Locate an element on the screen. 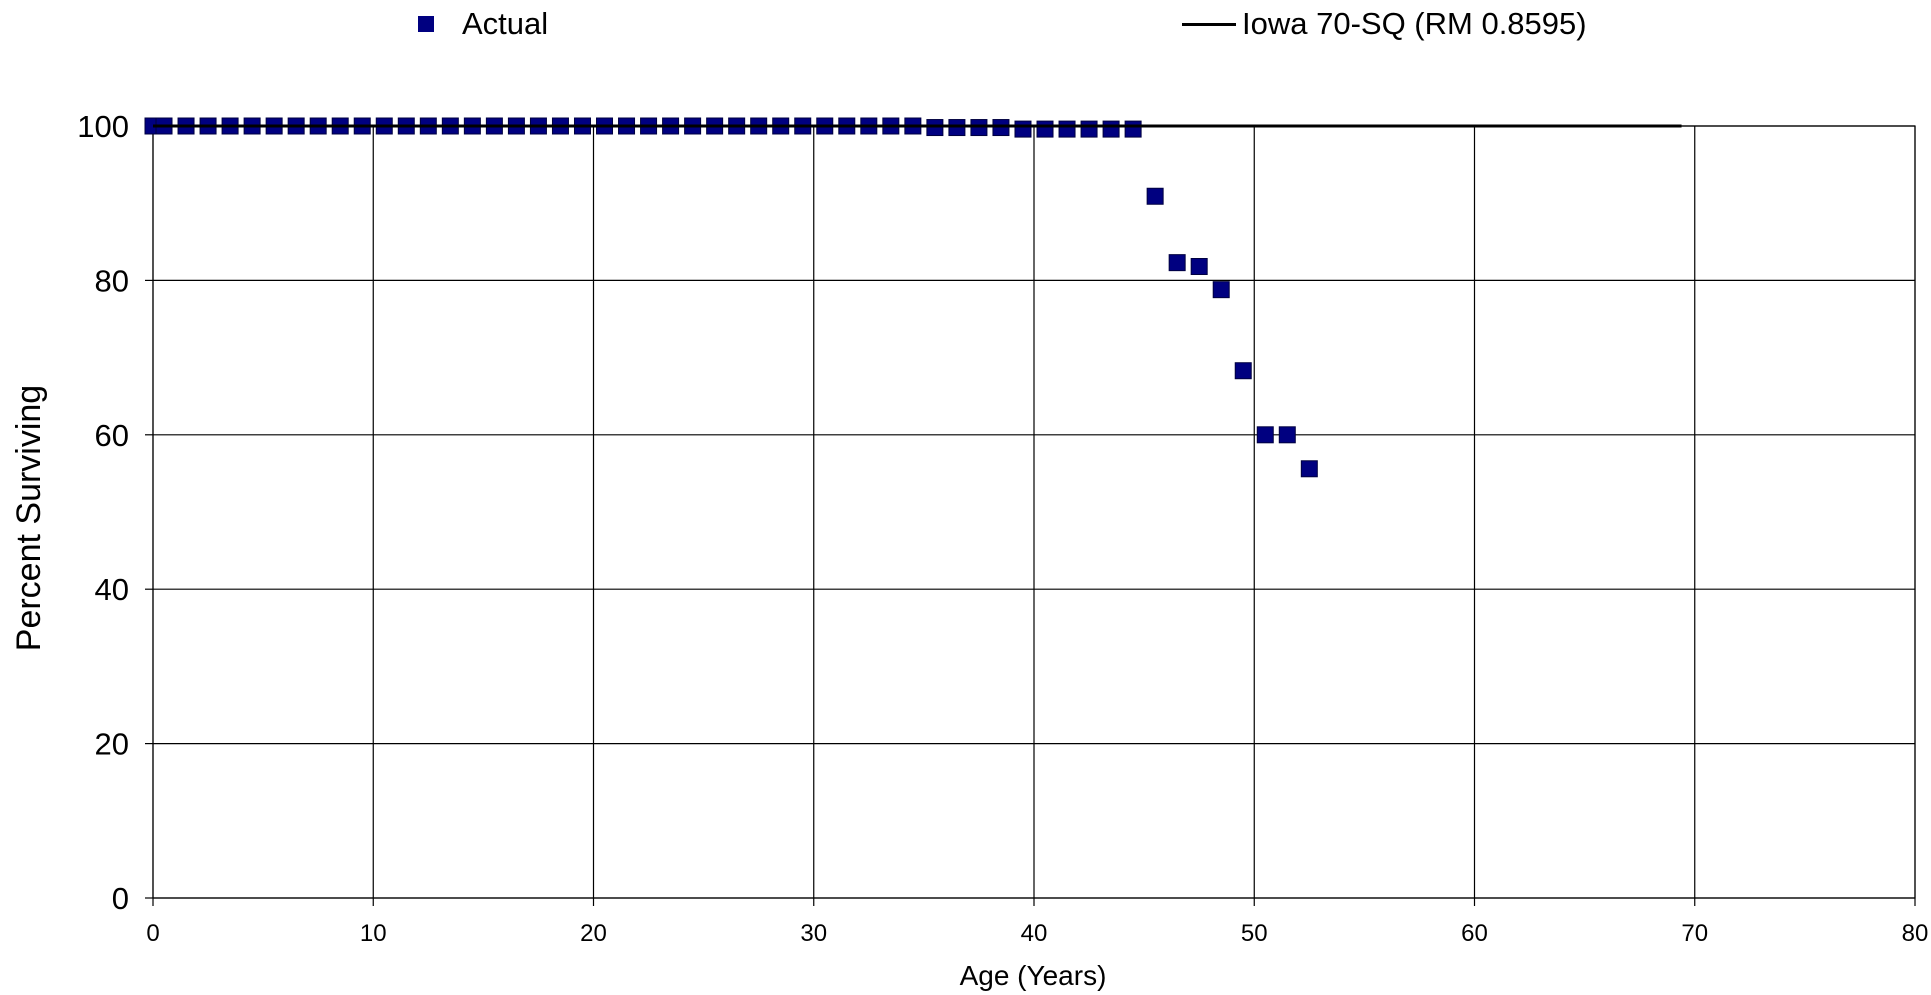  x-tick-label-10: 10 is located at coordinates (373, 933).